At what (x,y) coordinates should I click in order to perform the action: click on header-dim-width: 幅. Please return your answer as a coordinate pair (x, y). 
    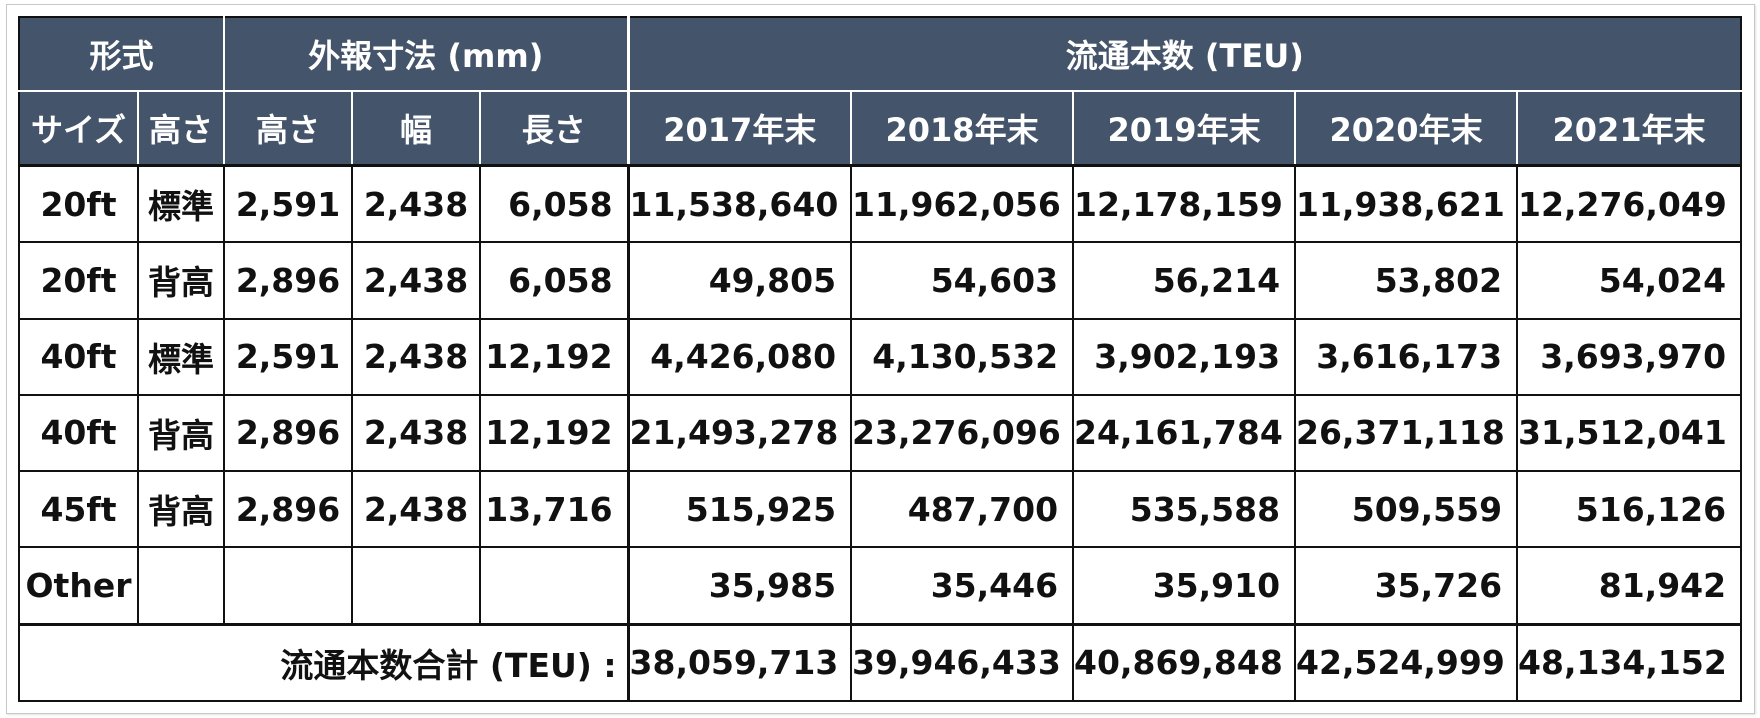
    Looking at the image, I should click on (416, 128).